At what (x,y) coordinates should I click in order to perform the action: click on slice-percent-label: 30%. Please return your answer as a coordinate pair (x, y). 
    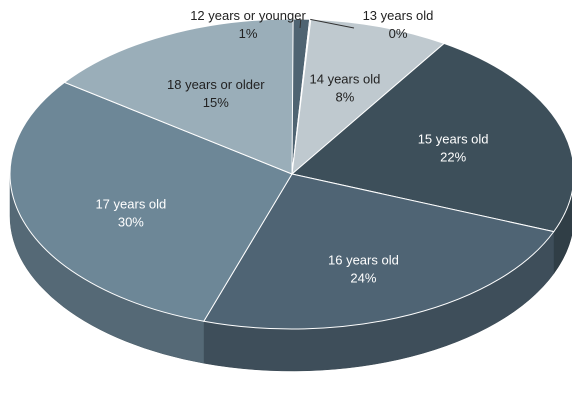
    Looking at the image, I should click on (131, 221).